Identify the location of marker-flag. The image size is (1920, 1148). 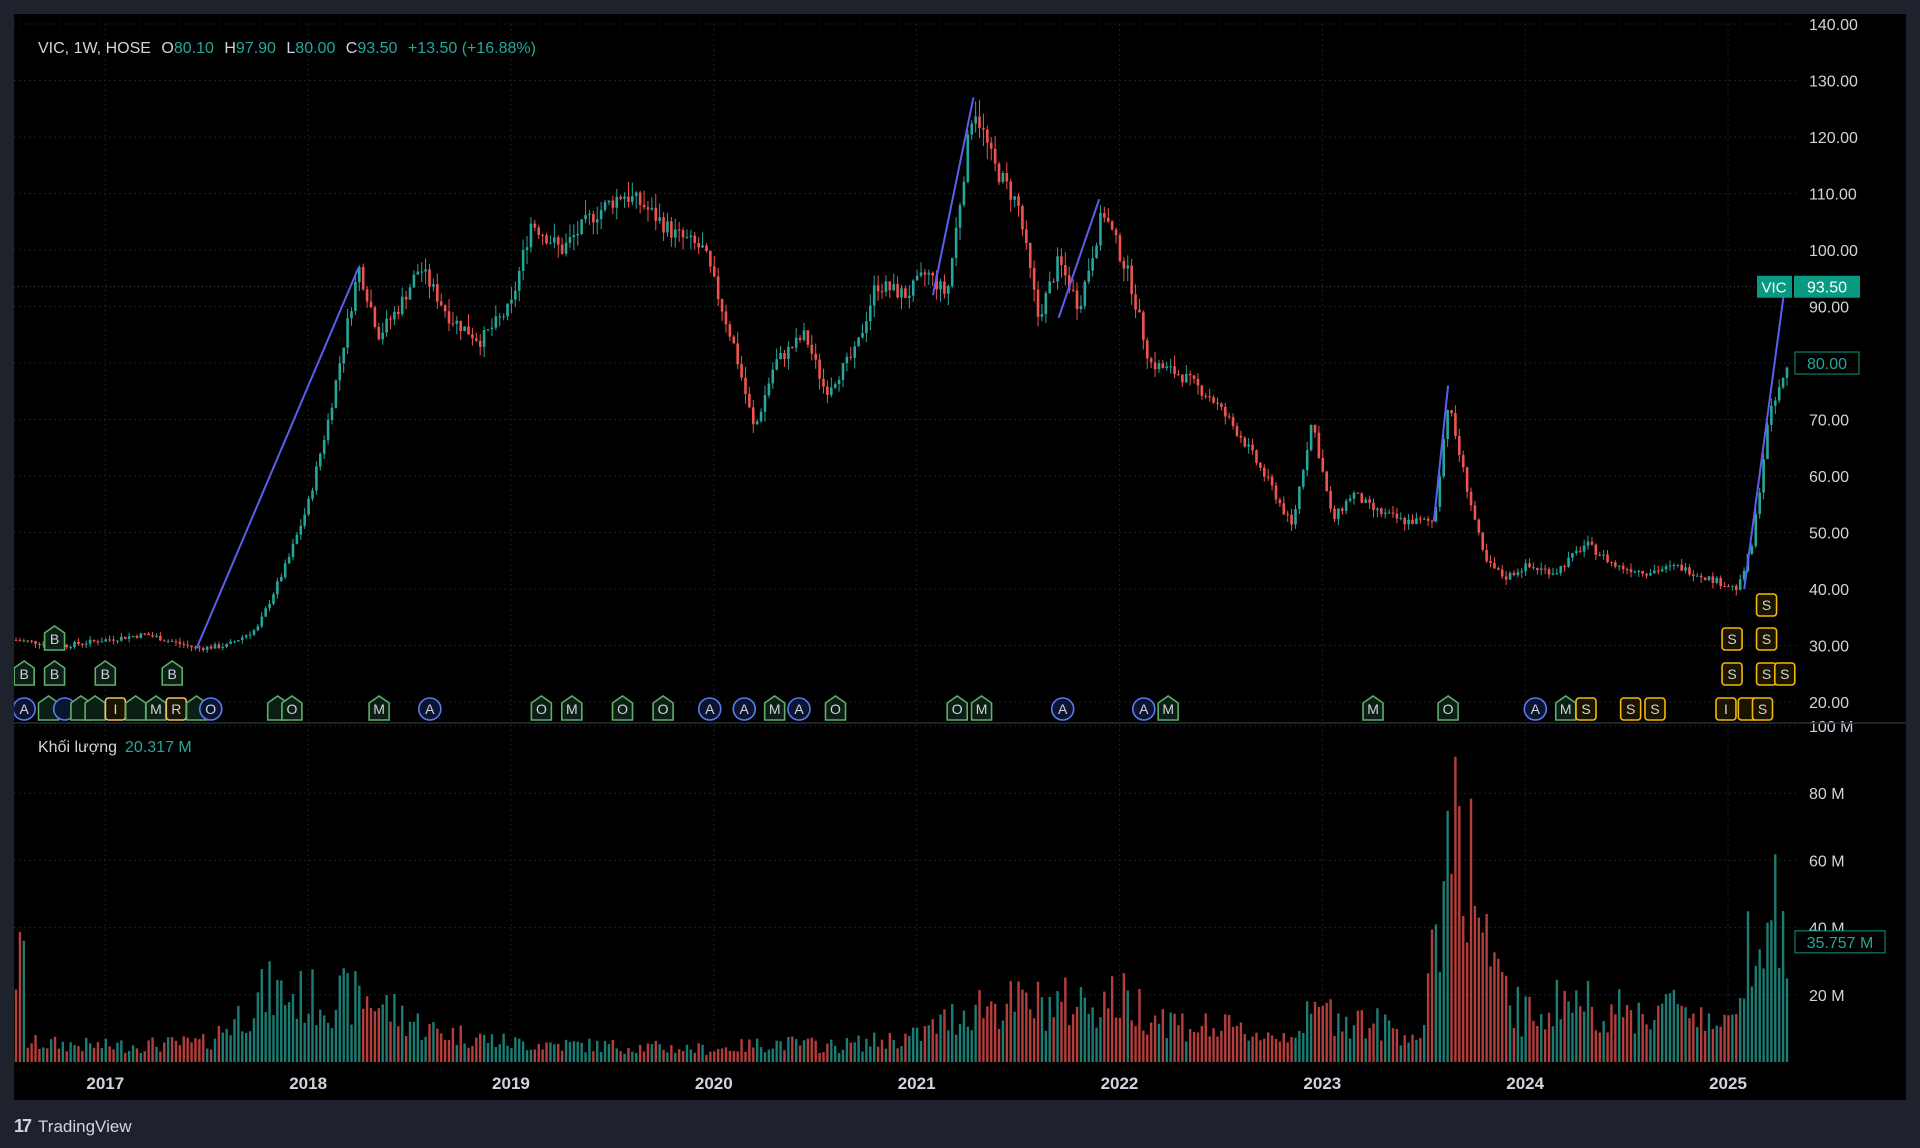
(663, 708).